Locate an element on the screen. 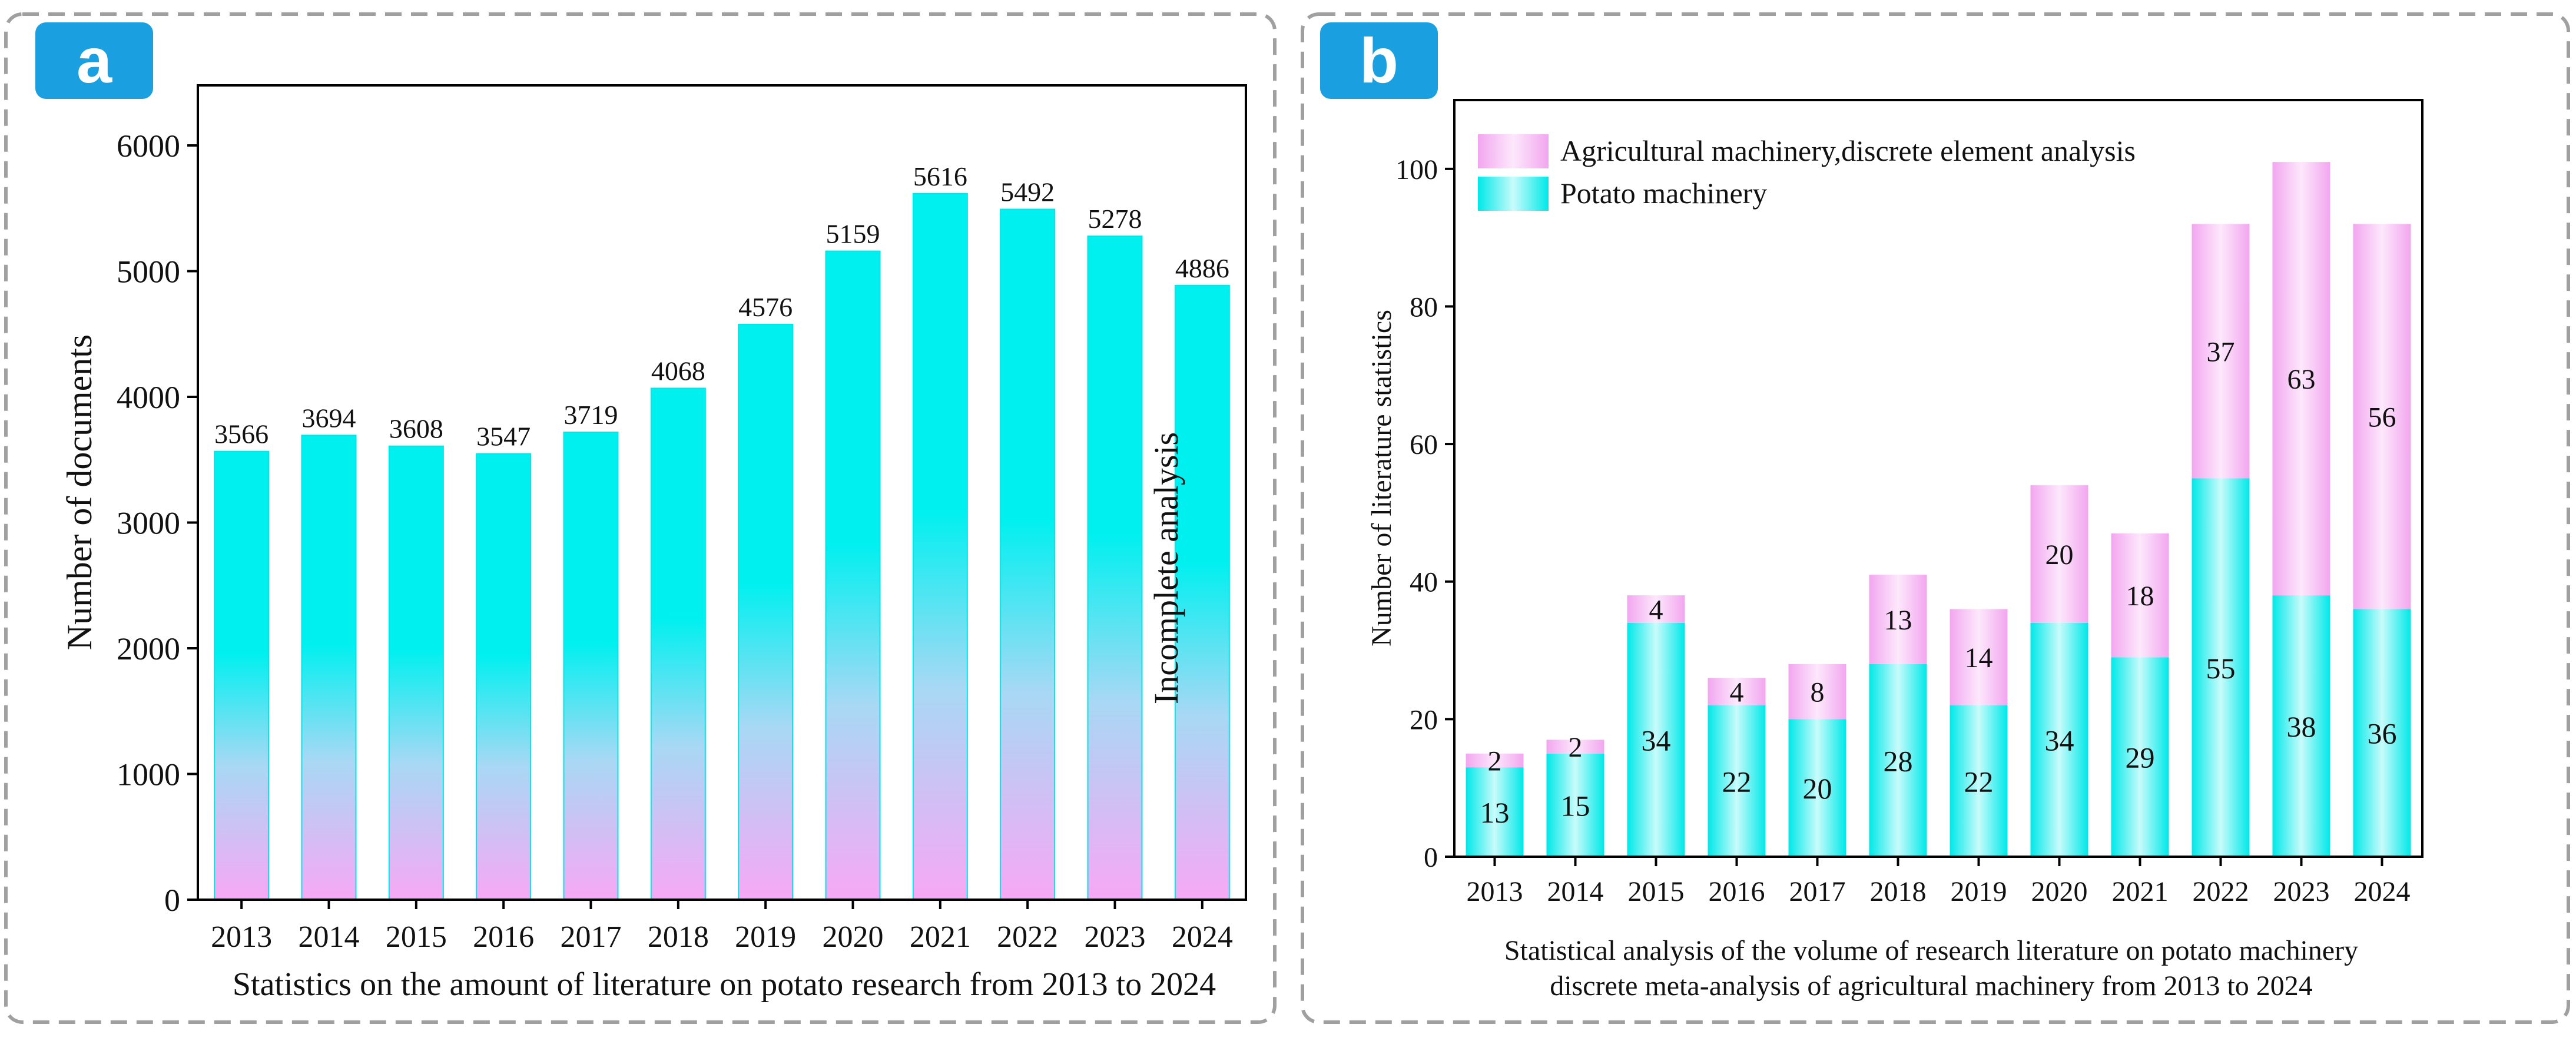 This screenshot has height=1041, width=2576. chart-b-agri-label: 63 is located at coordinates (2301, 379).